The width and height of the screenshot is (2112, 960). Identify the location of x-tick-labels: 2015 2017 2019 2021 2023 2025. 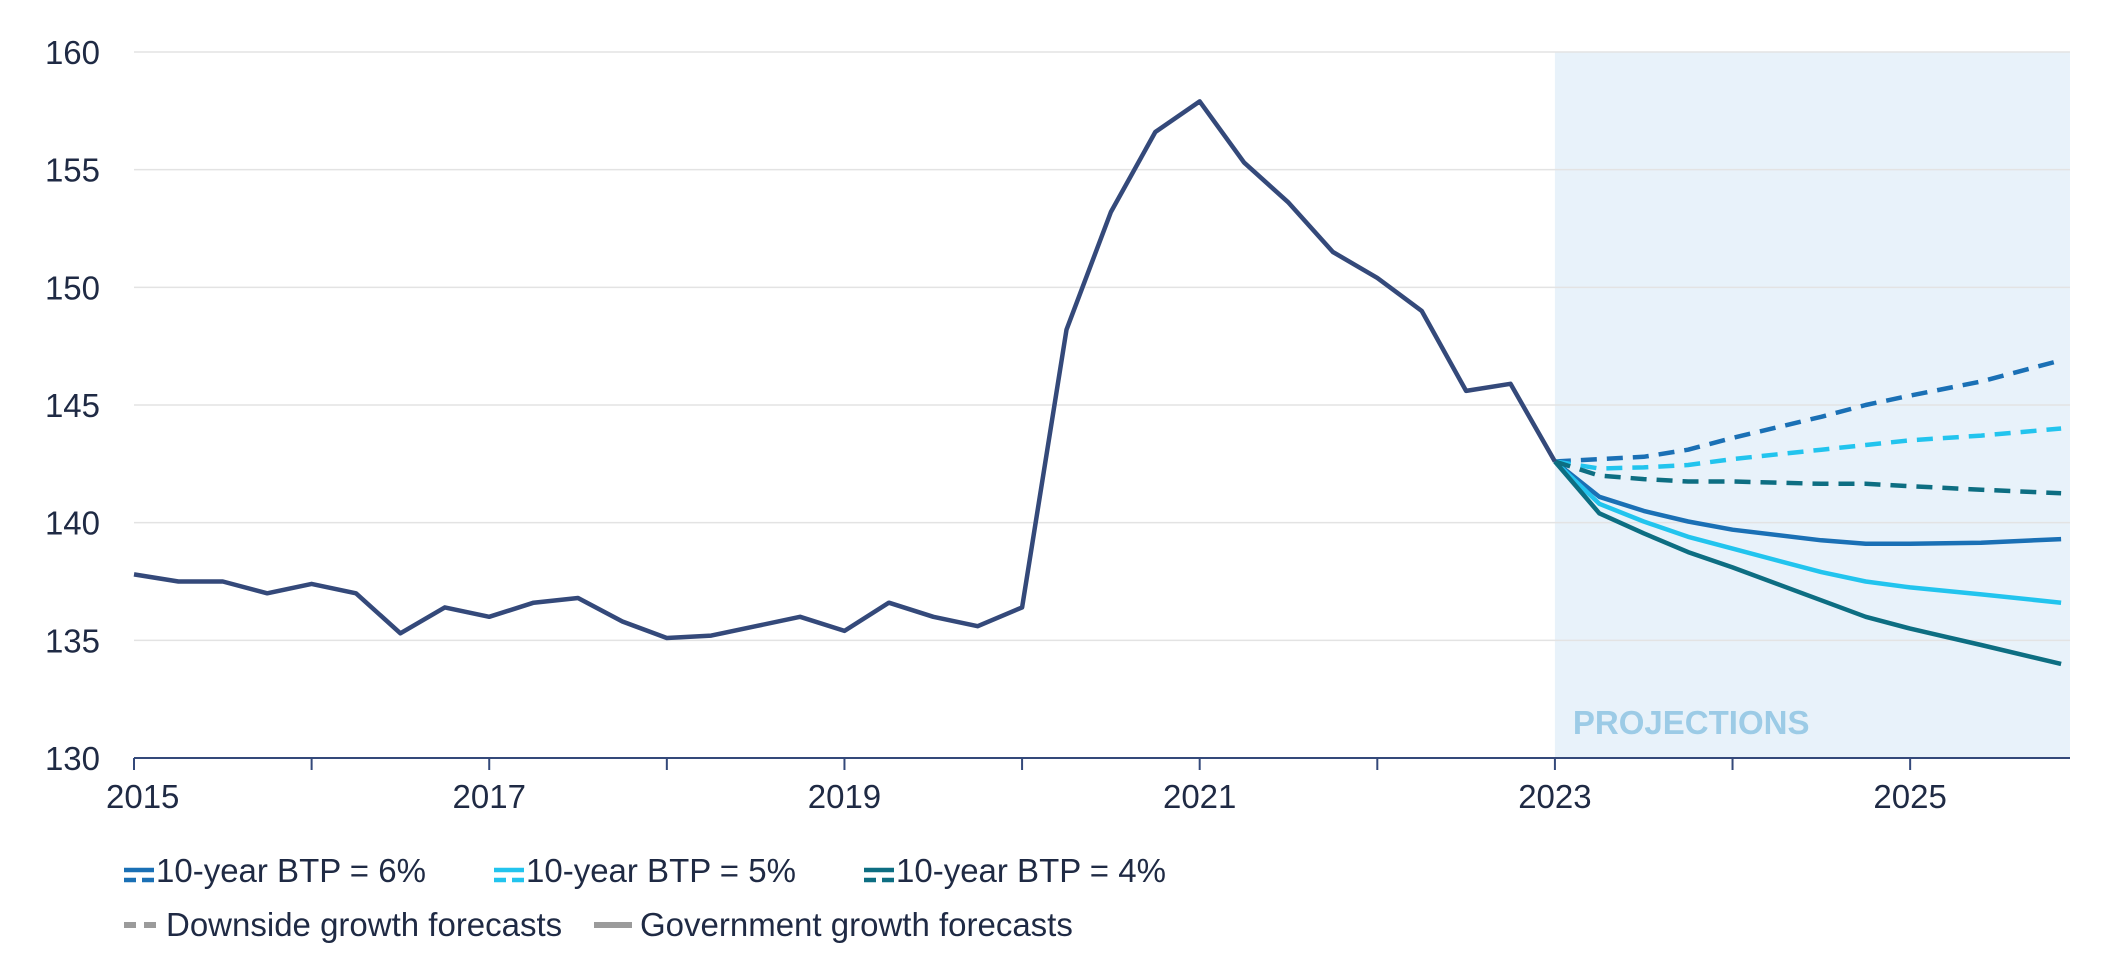
(1026, 796).